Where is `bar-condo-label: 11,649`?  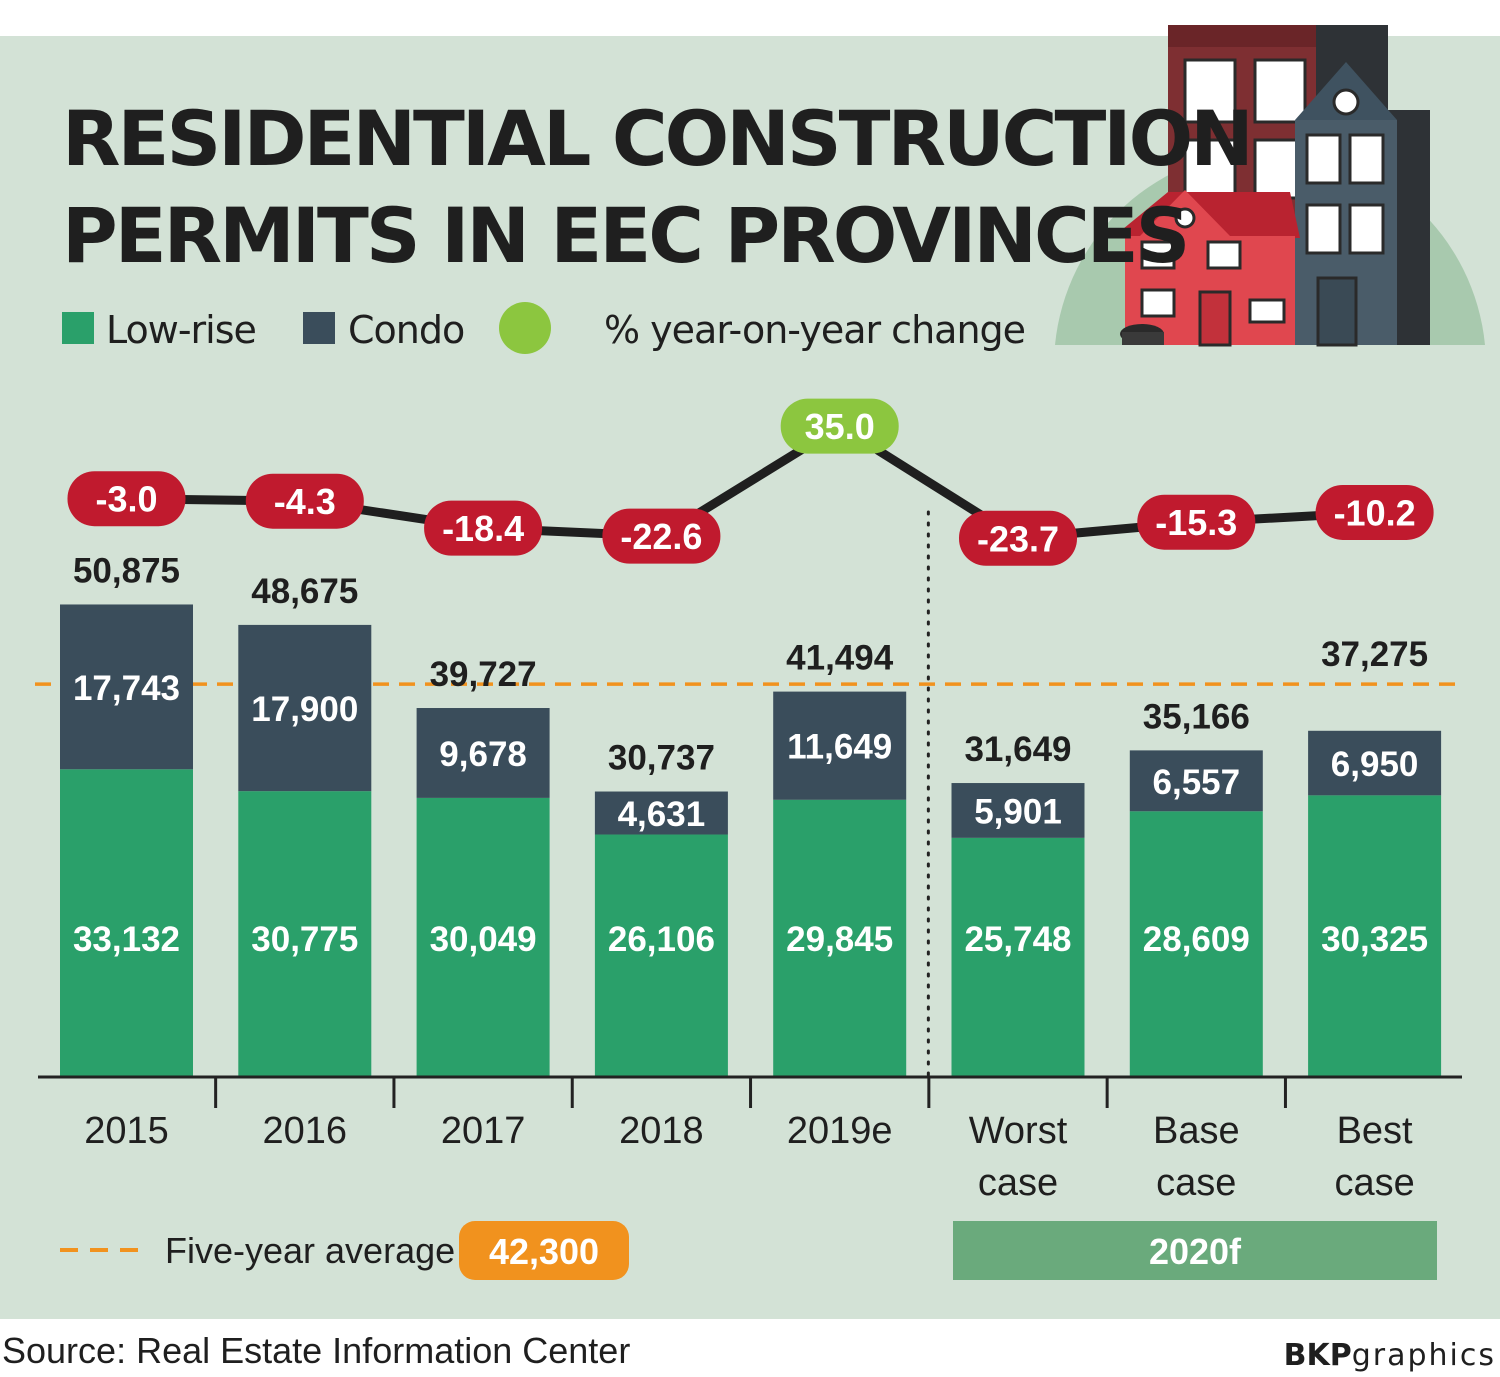
bar-condo-label: 11,649 is located at coordinates (839, 747).